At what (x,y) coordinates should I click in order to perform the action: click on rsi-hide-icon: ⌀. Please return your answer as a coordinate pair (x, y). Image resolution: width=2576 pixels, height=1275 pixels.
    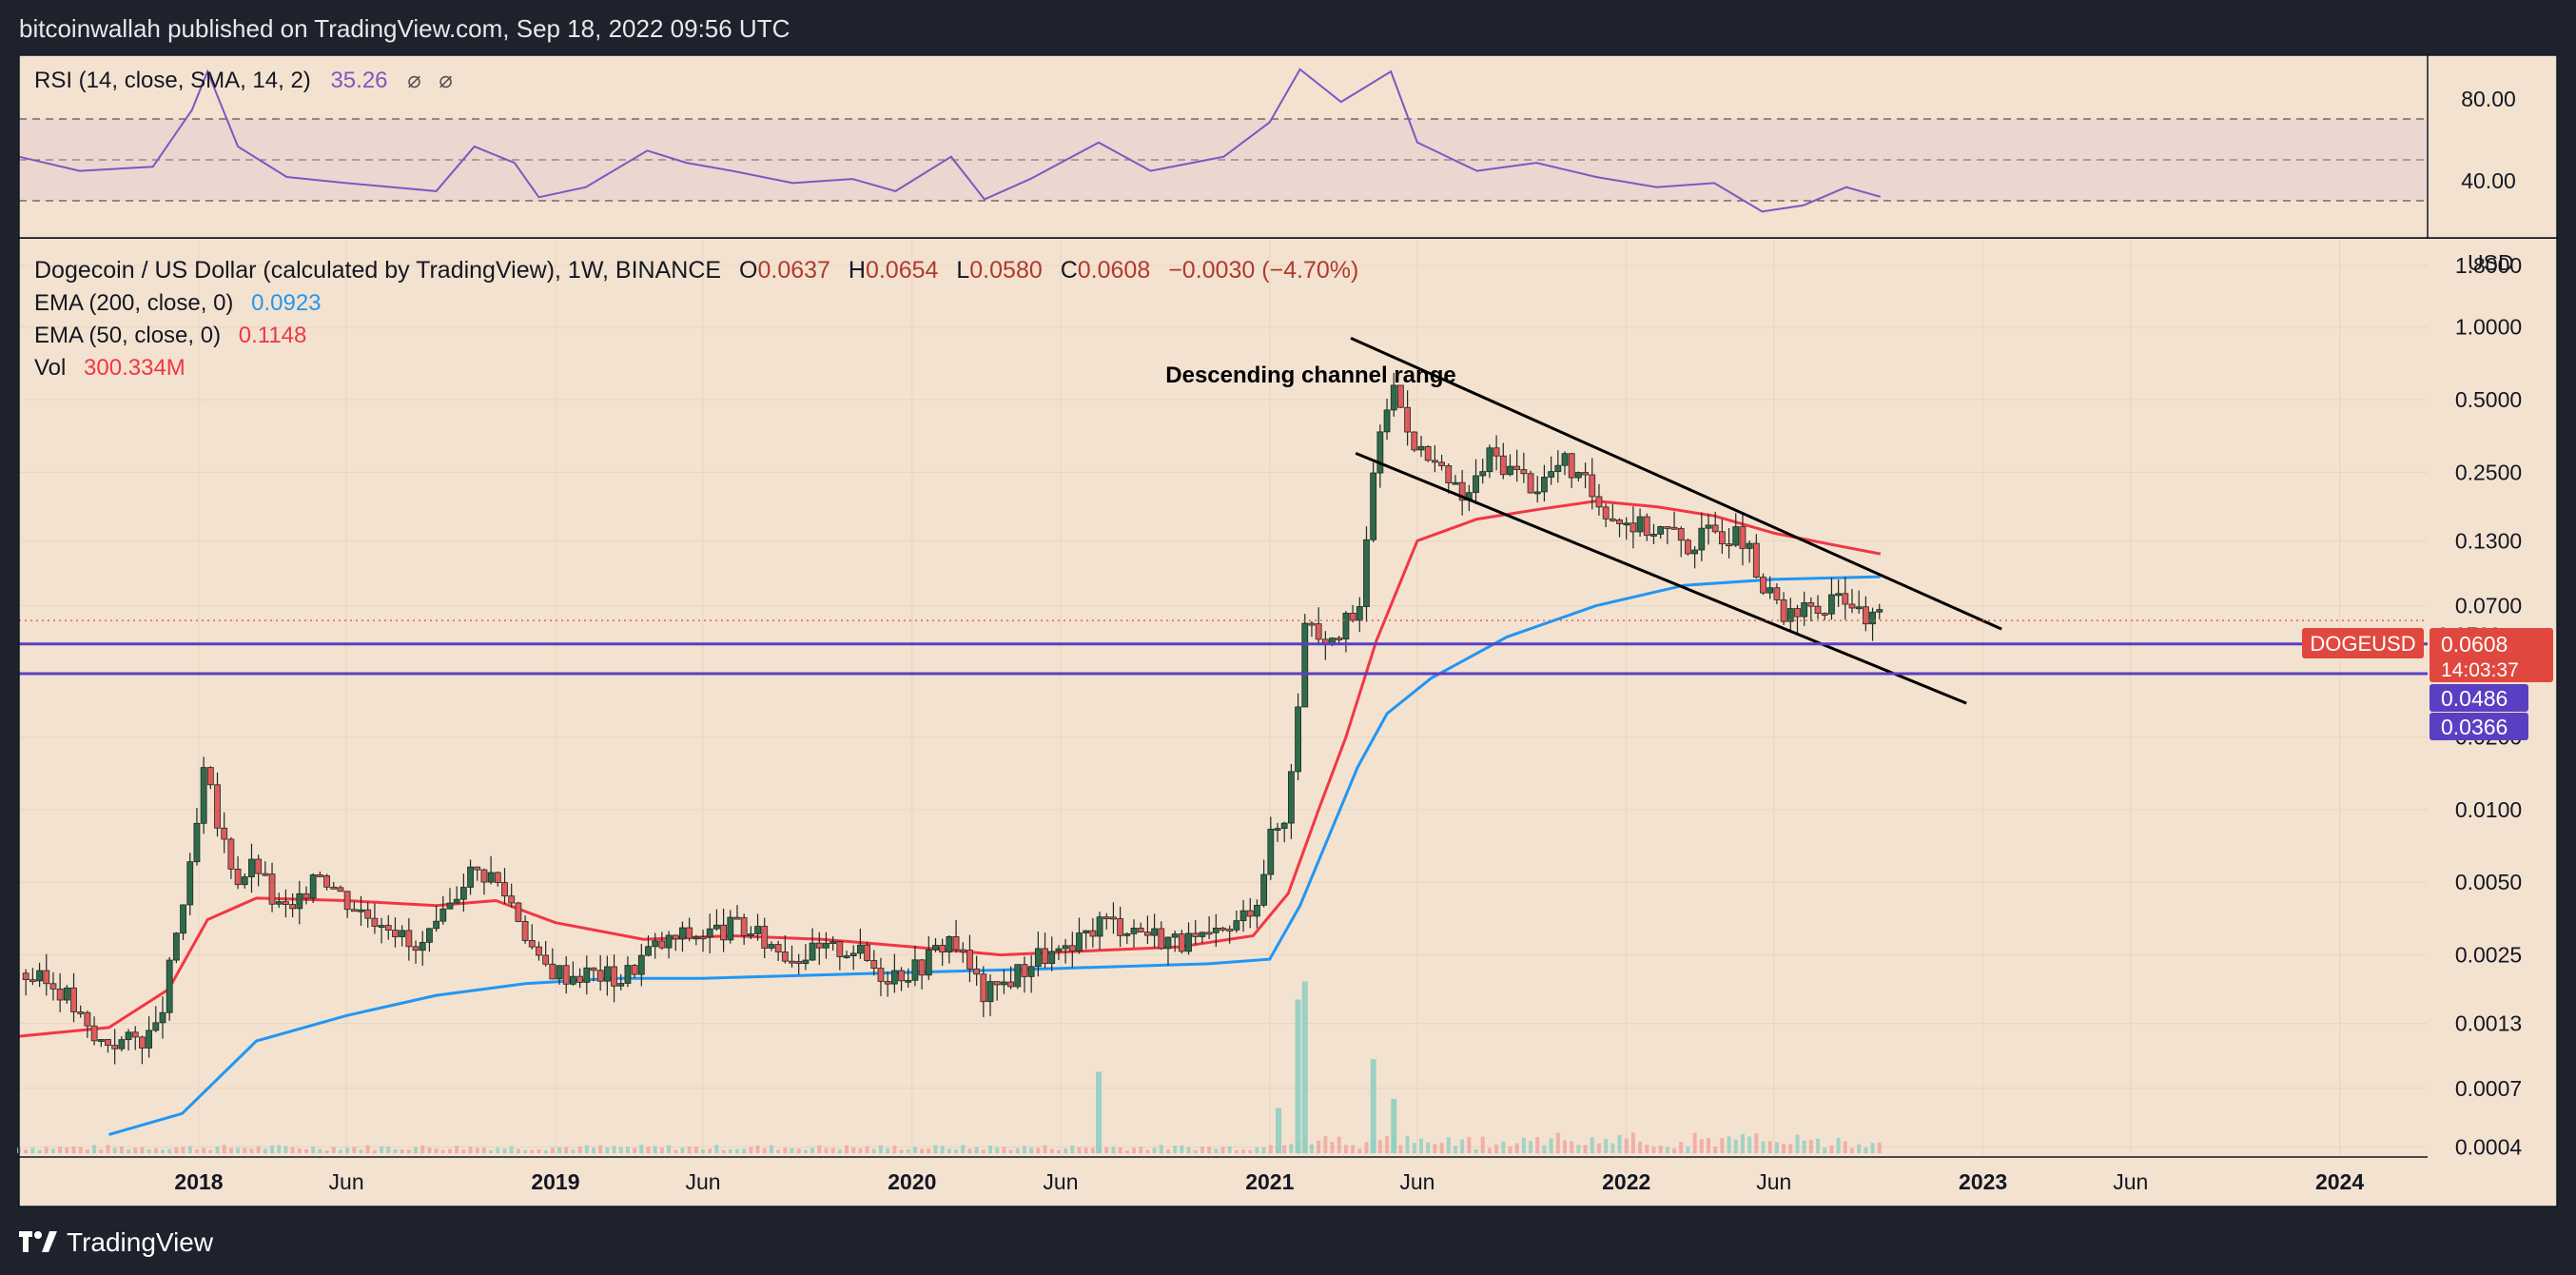
    Looking at the image, I should click on (414, 80).